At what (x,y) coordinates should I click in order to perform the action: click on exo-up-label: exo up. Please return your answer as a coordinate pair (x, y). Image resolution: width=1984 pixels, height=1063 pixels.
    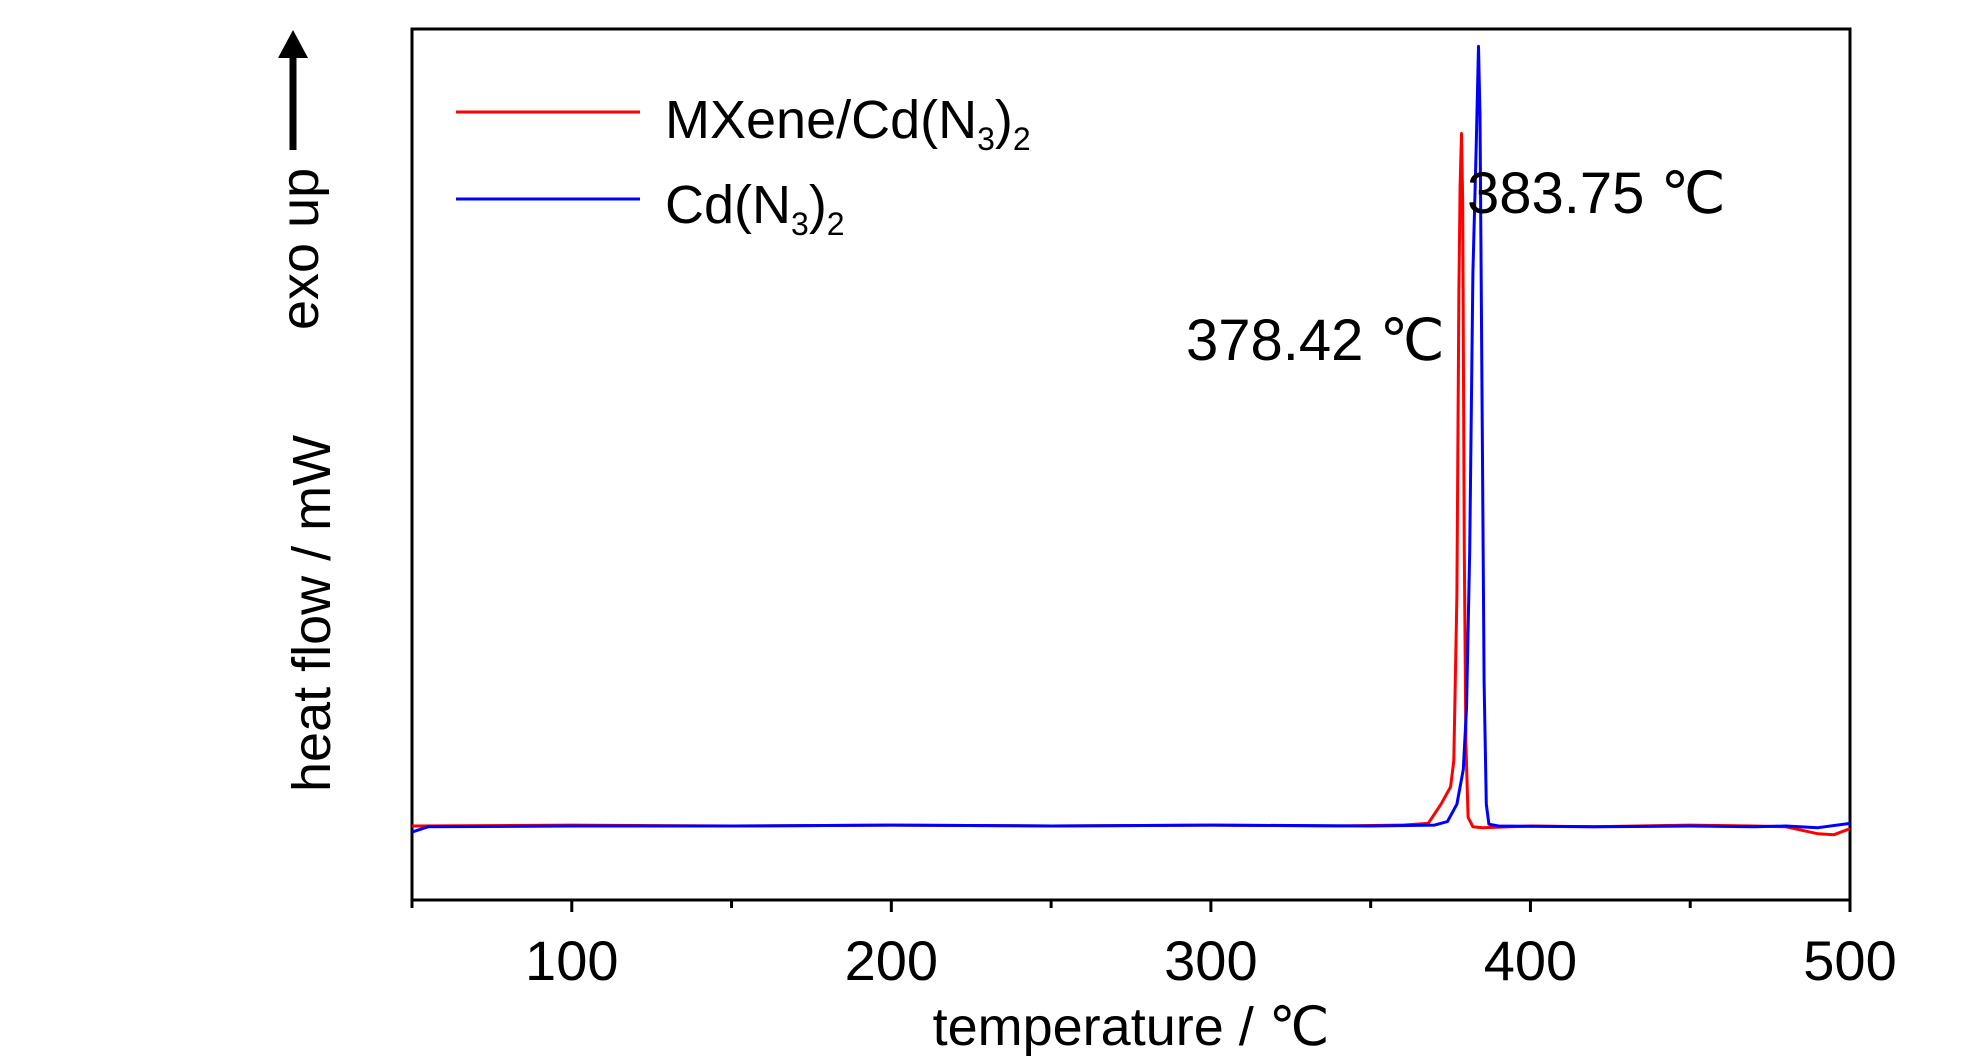
    Looking at the image, I should click on (300, 249).